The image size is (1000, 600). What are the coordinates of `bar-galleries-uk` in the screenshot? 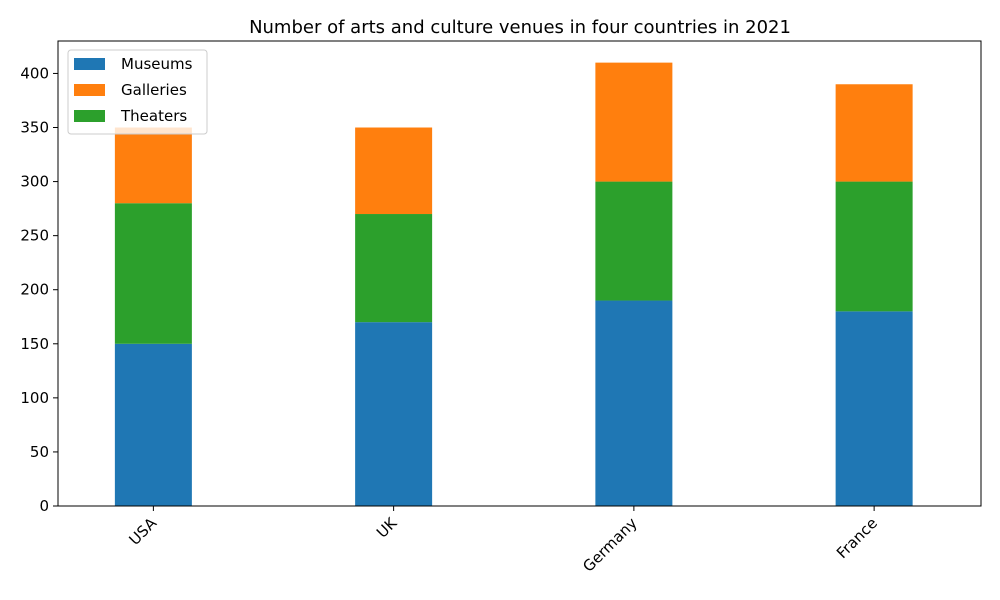 It's located at (394, 171).